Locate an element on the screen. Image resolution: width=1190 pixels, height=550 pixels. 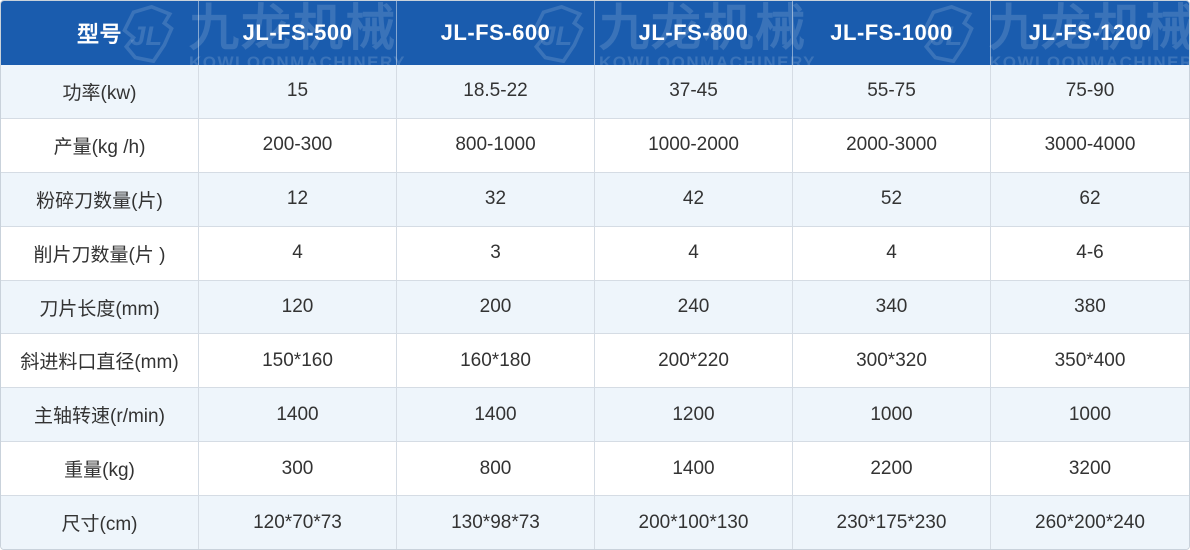
spec-value-cell: 300*320 is located at coordinates (892, 361).